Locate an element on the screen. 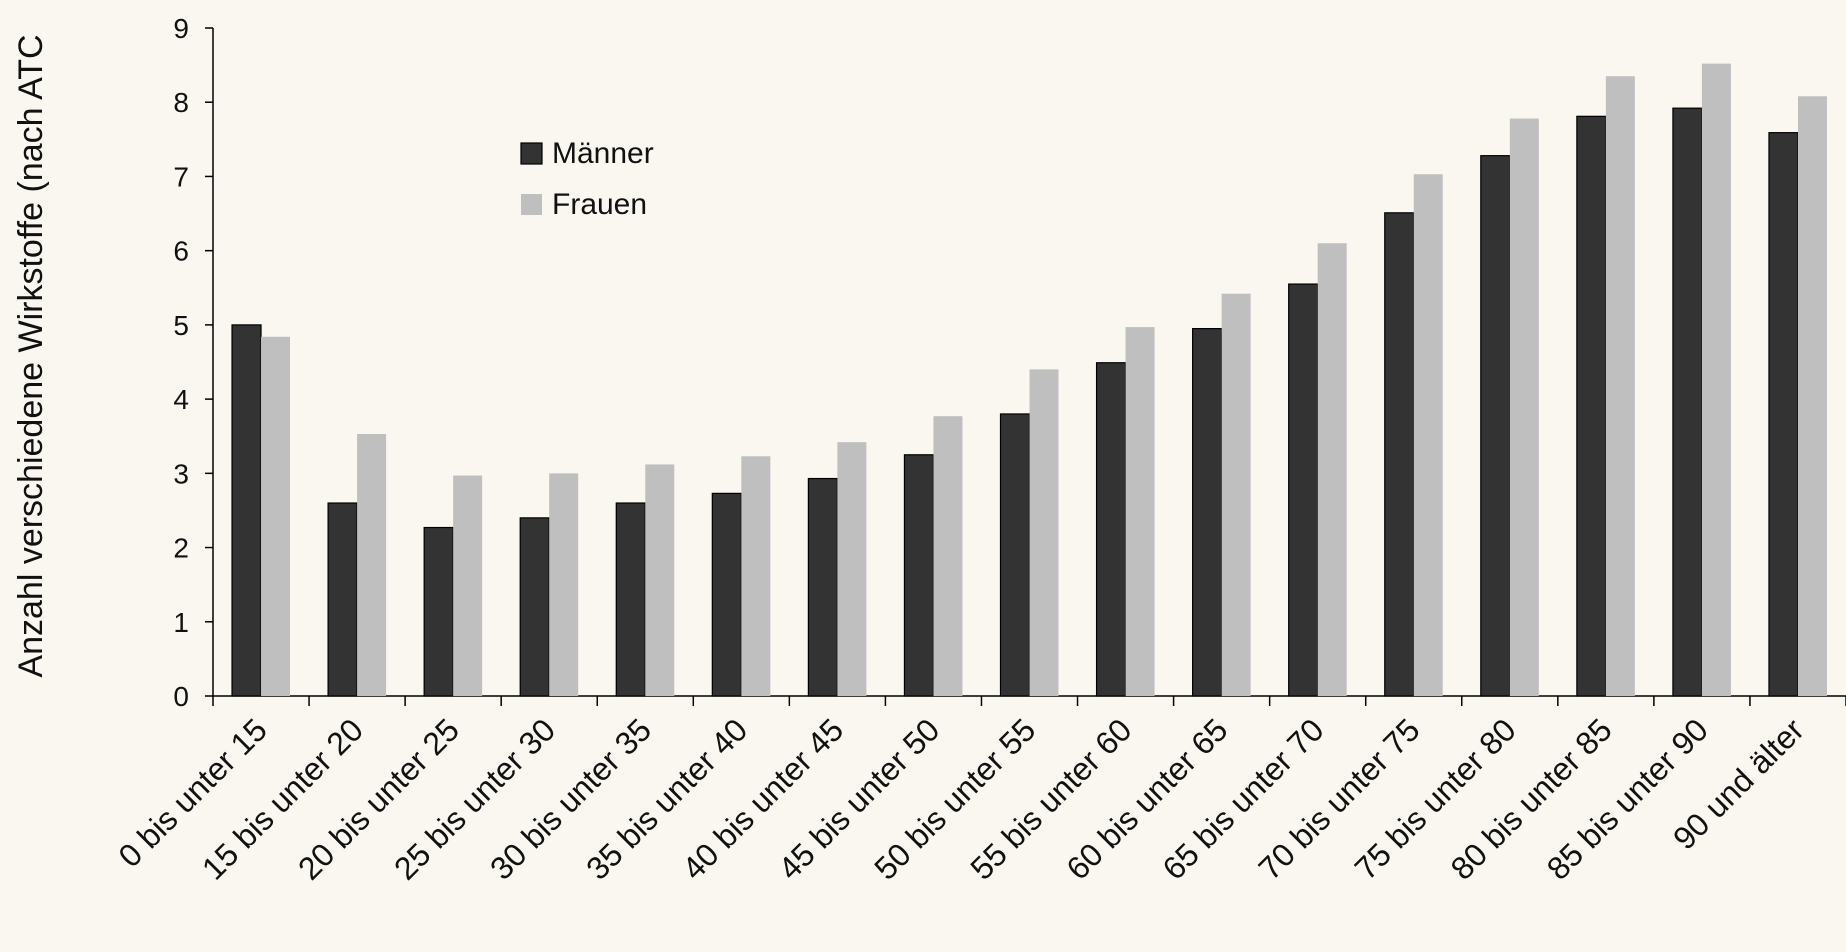 This screenshot has width=1846, height=952. y-tick-label: 8 is located at coordinates (181, 102).